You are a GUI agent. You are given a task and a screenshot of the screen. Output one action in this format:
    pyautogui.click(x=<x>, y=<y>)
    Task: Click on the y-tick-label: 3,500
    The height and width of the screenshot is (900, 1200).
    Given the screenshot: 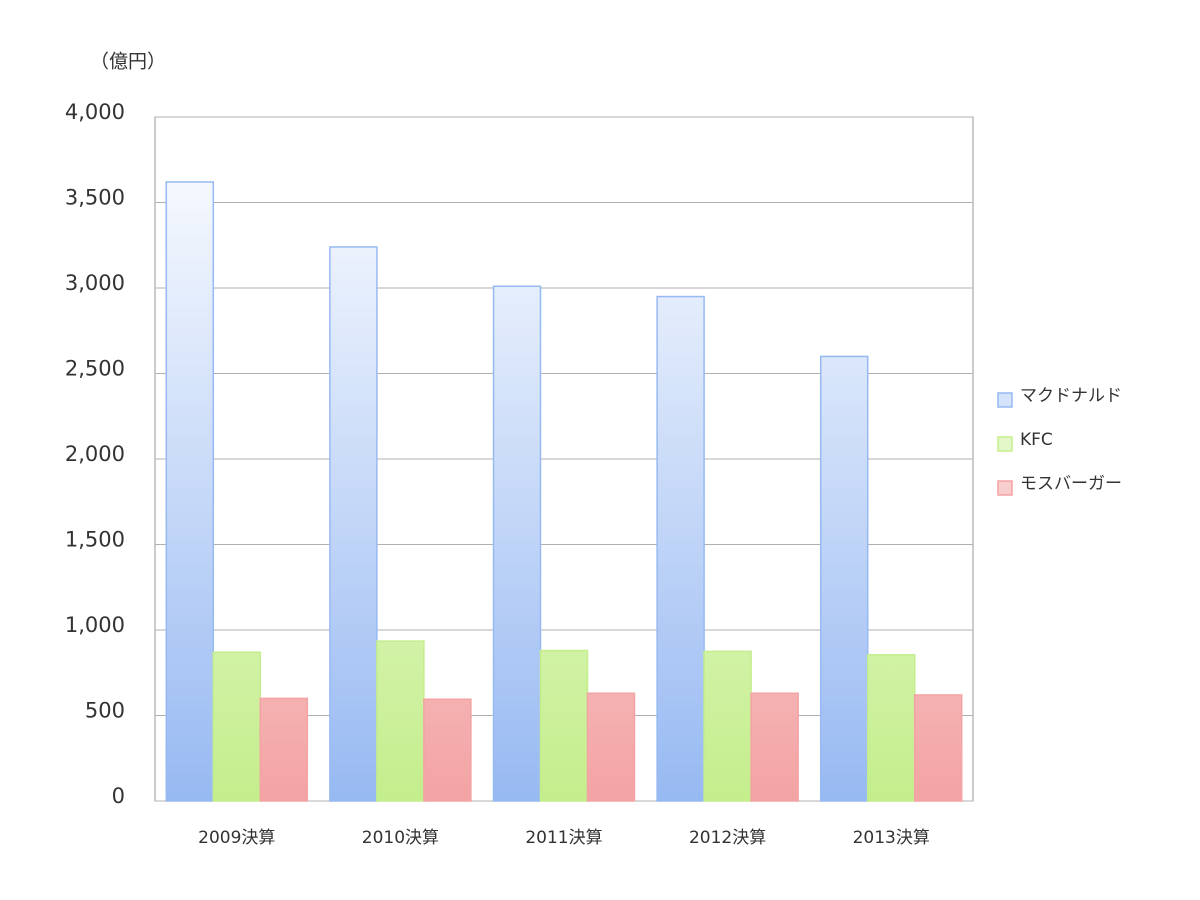 What is the action you would take?
    pyautogui.click(x=95, y=198)
    